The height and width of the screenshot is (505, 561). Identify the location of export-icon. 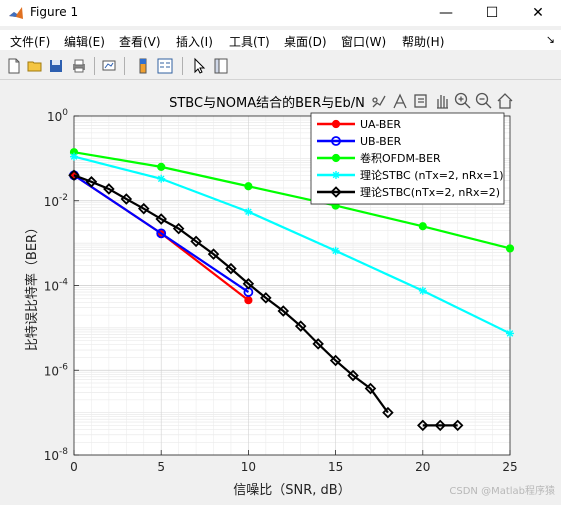
(420, 101).